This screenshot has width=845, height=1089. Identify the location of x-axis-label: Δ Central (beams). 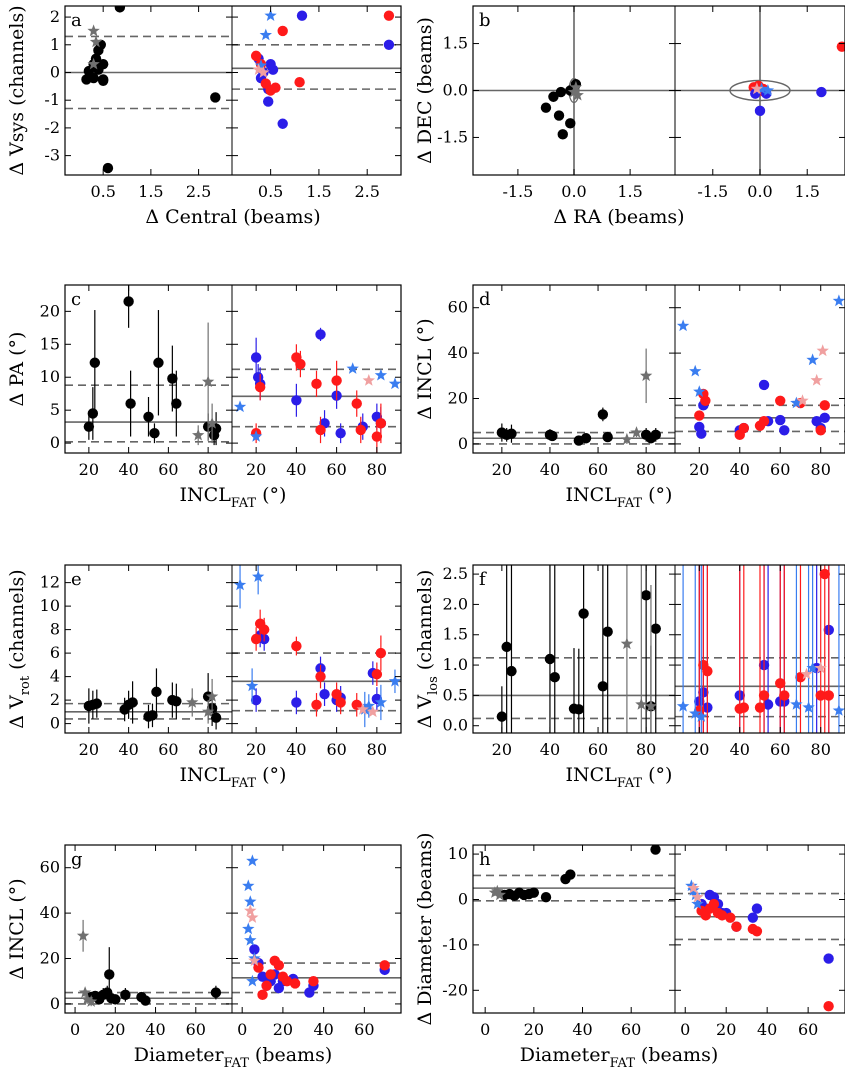
(232, 217).